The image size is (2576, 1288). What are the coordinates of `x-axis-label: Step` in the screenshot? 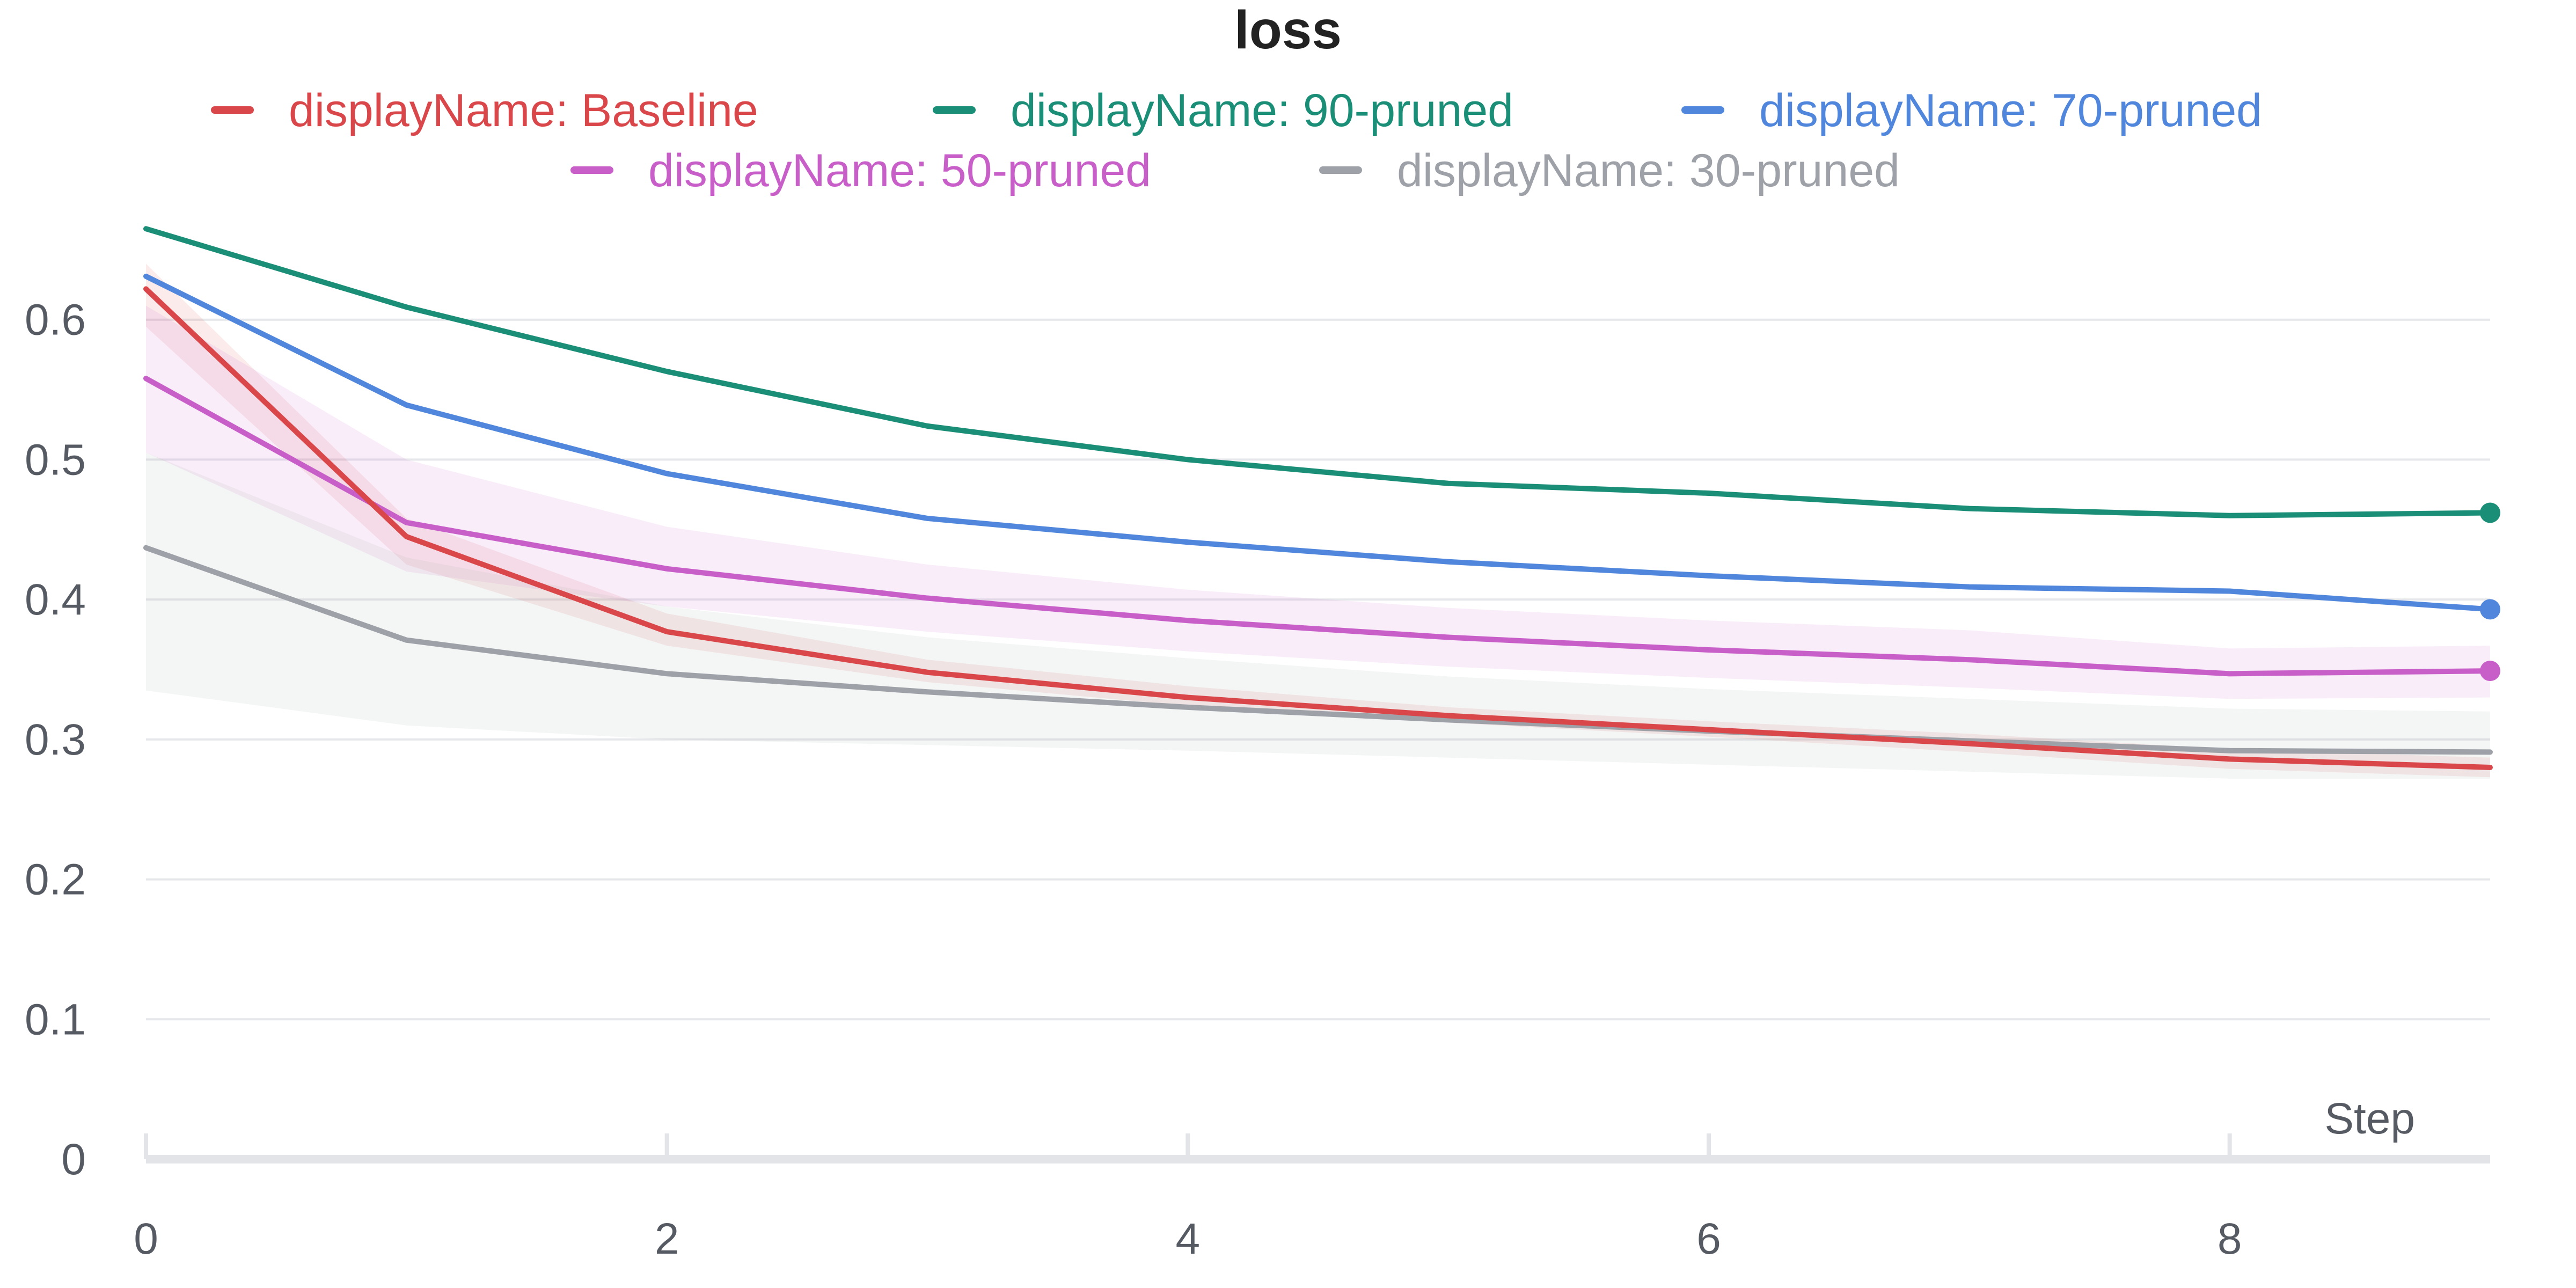 It's located at (2369, 1118).